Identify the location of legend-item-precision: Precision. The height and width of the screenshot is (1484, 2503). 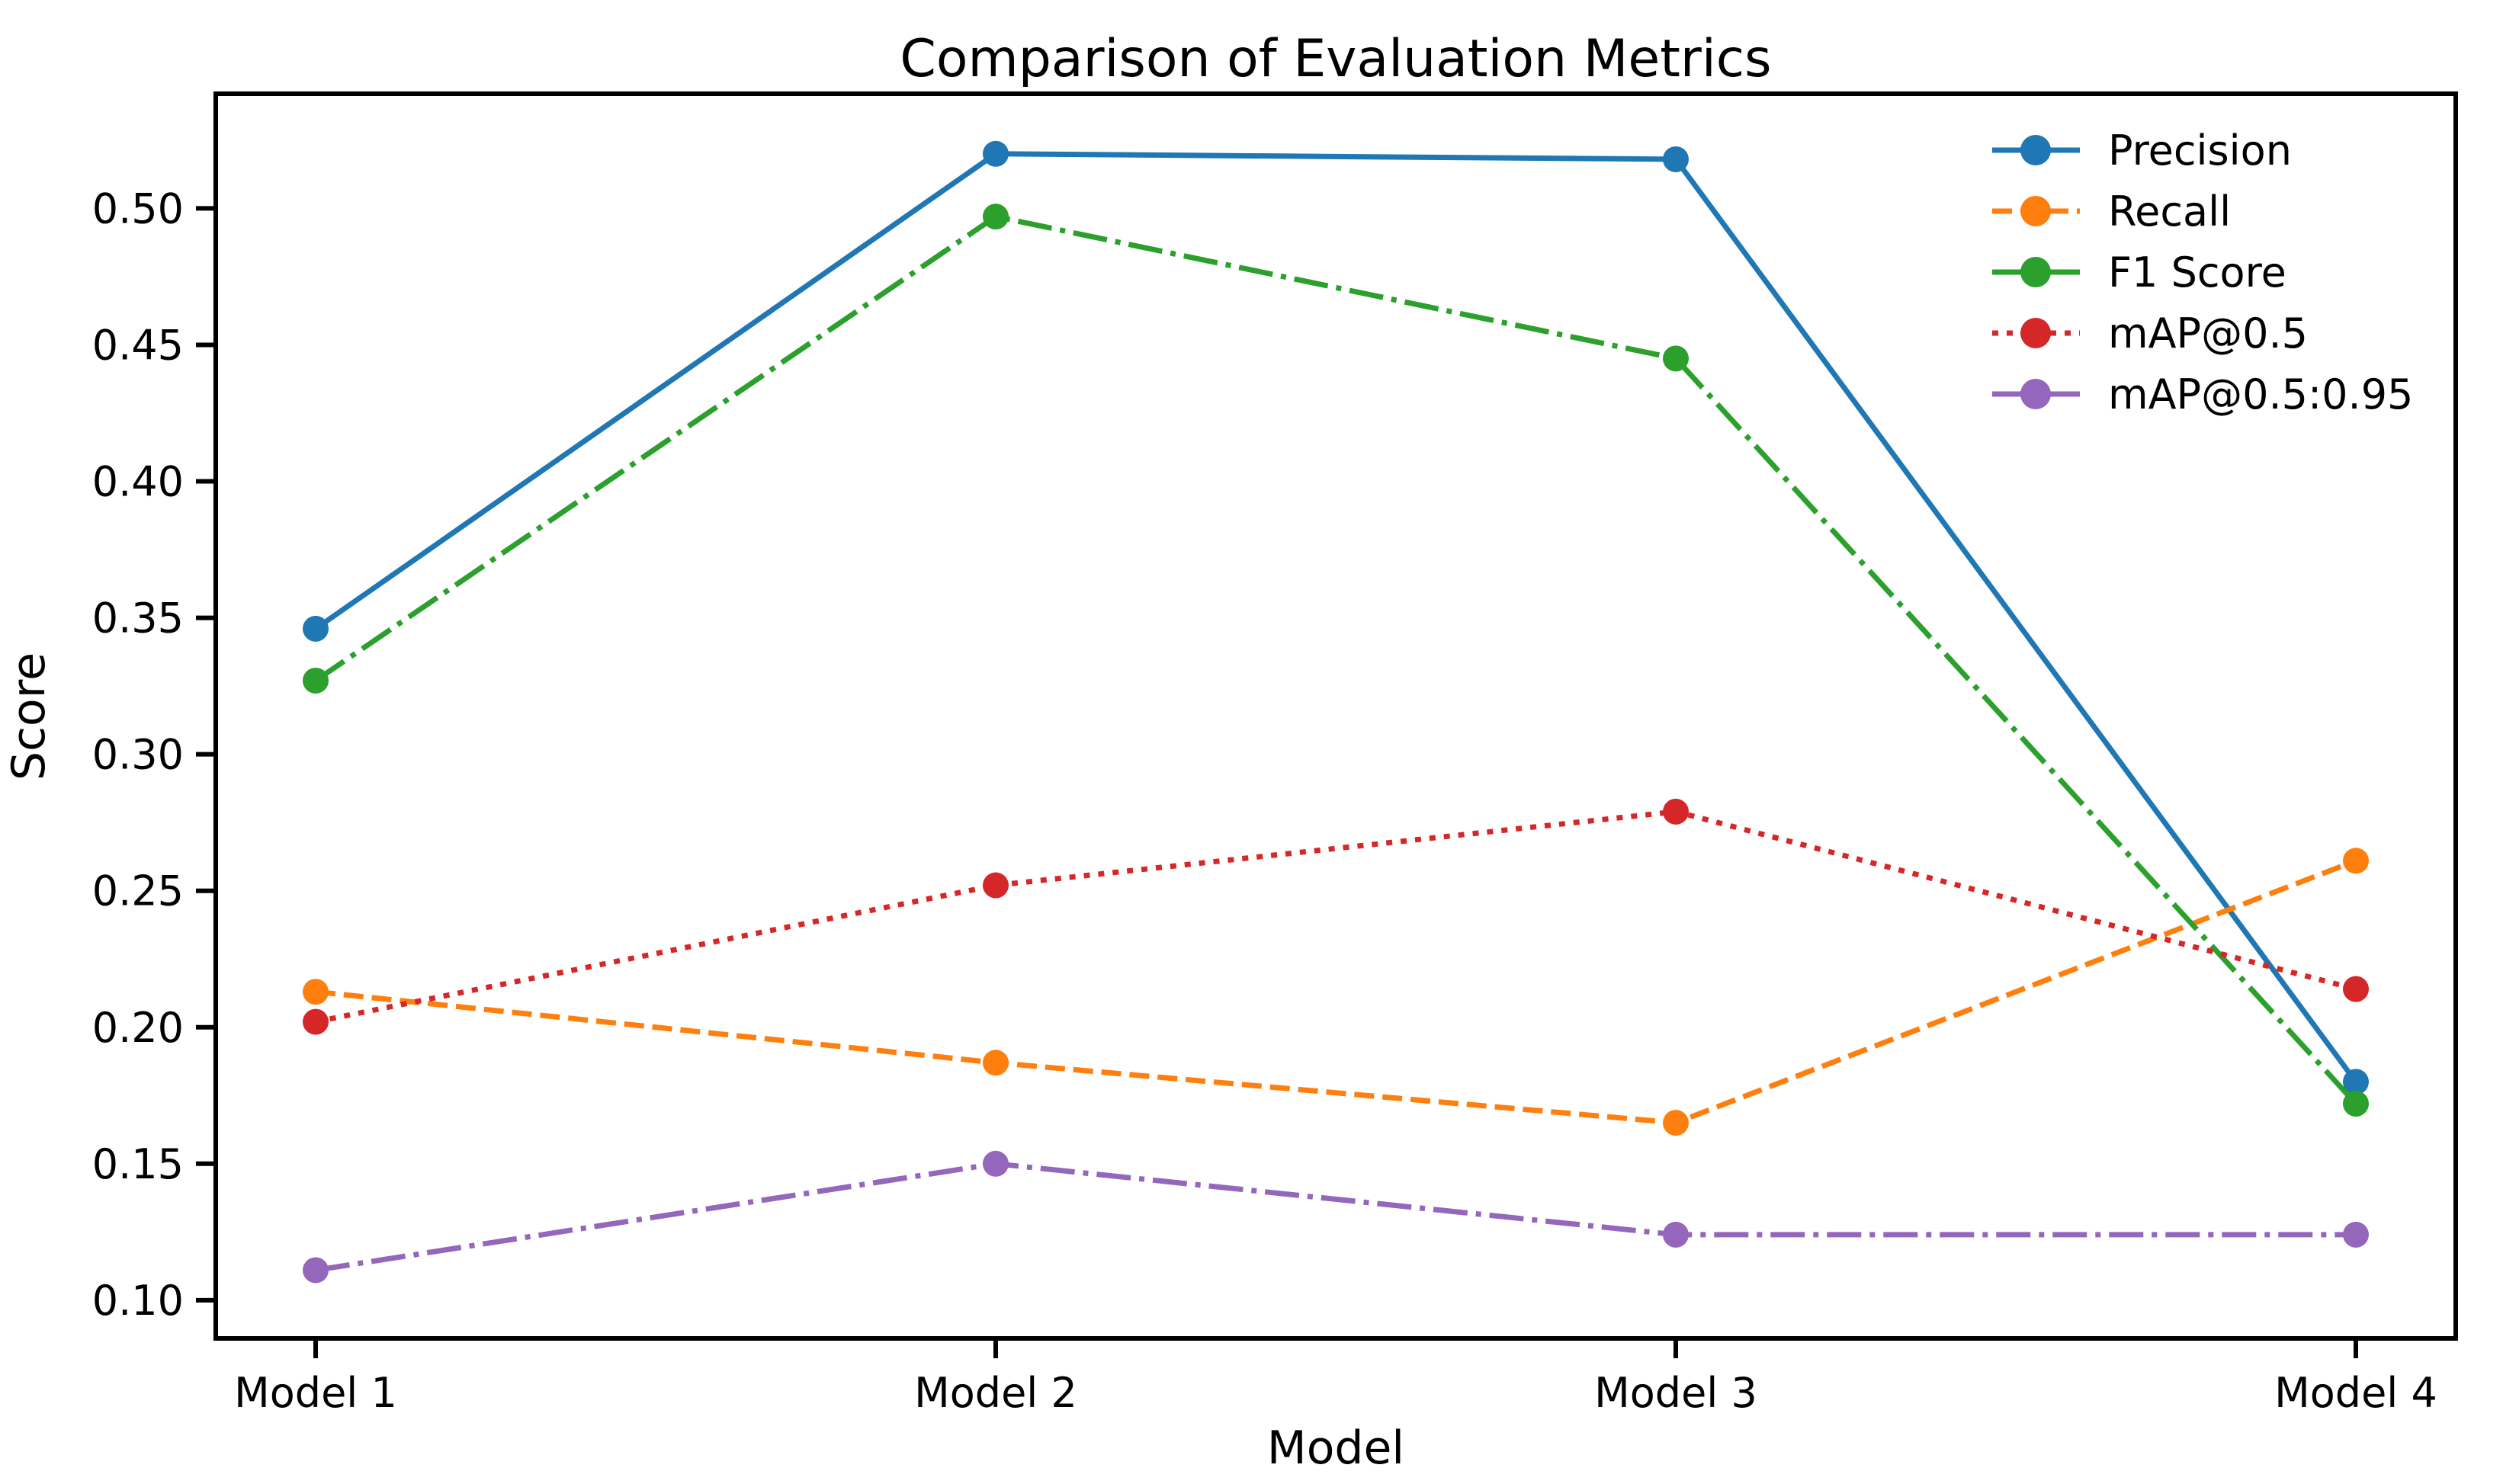
(2142, 151).